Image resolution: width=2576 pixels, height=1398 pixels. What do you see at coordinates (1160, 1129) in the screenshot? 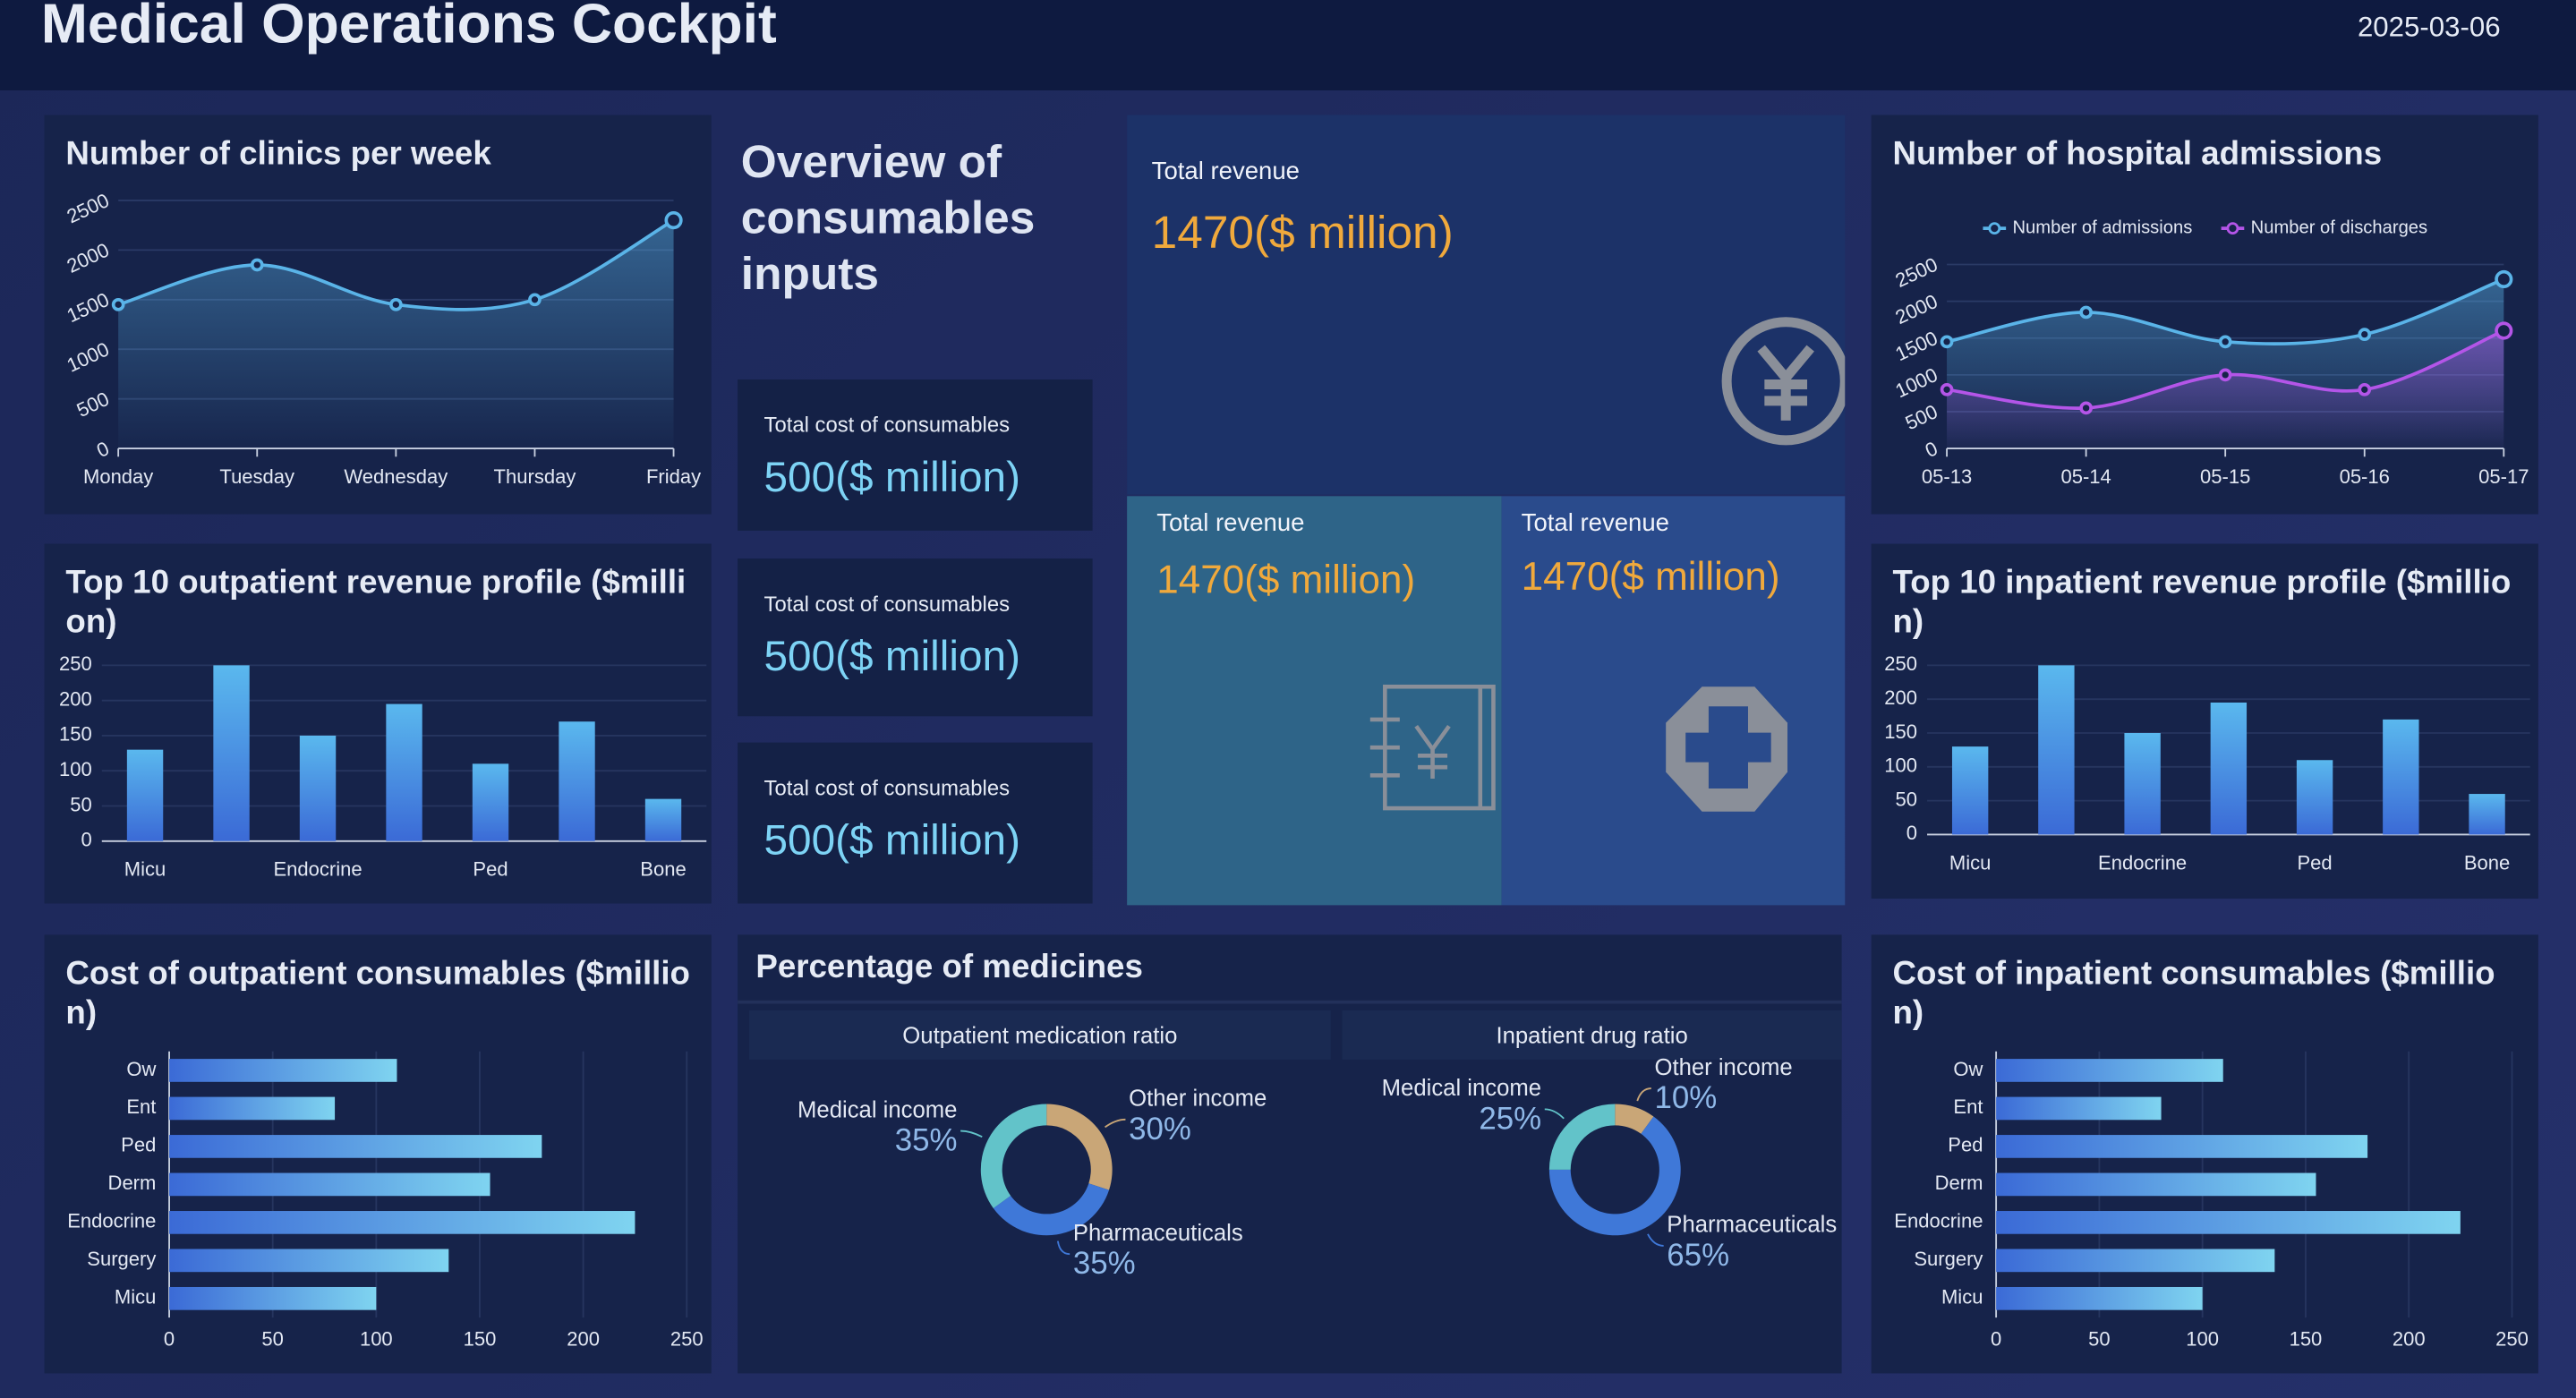
I see `slice-value: 30%` at bounding box center [1160, 1129].